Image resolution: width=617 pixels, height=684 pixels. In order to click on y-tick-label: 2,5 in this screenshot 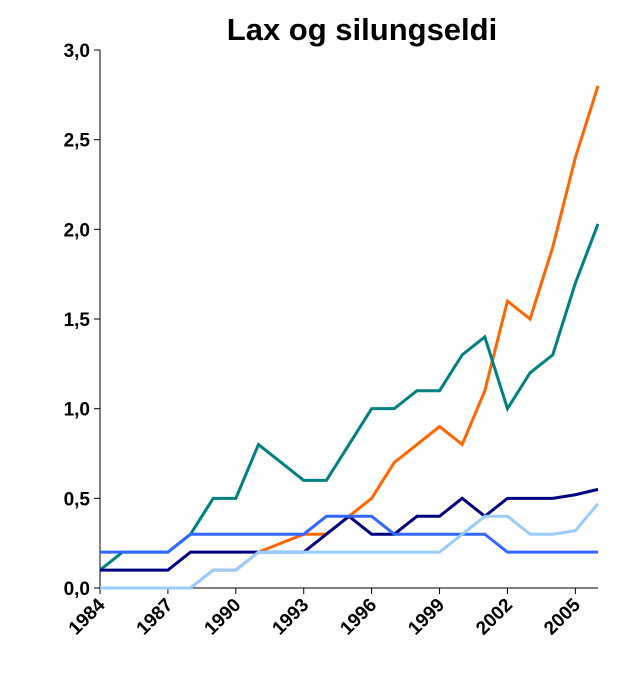, I will do `click(77, 141)`.